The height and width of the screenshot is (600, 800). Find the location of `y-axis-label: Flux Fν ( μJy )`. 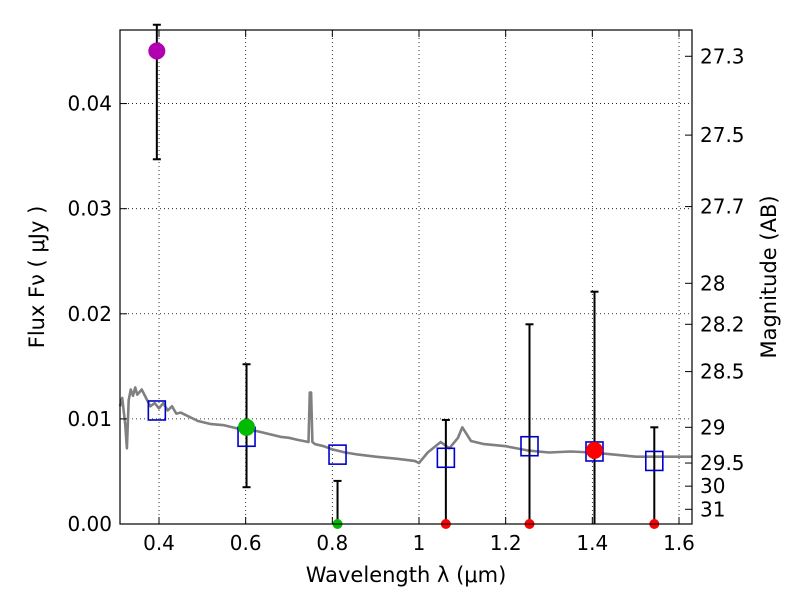

y-axis-label: Flux Fν ( μJy ) is located at coordinates (37, 277).